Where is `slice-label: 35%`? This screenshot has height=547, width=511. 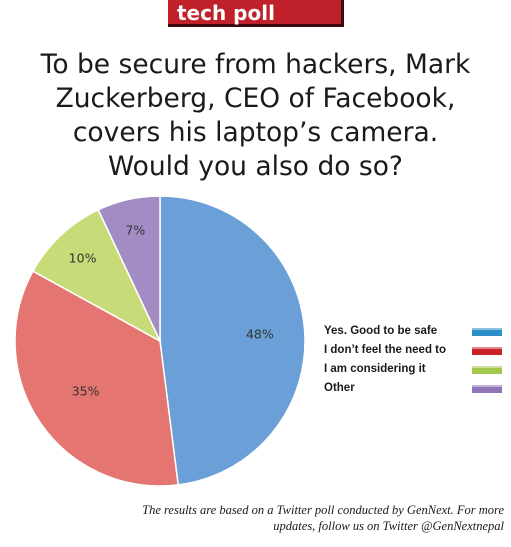
slice-label: 35% is located at coordinates (86, 391).